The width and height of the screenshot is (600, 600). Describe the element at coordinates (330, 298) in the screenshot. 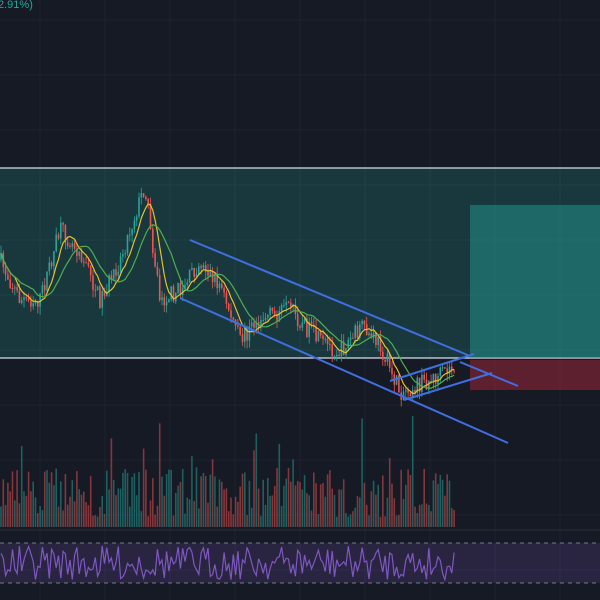

I see `channel-upper` at that location.